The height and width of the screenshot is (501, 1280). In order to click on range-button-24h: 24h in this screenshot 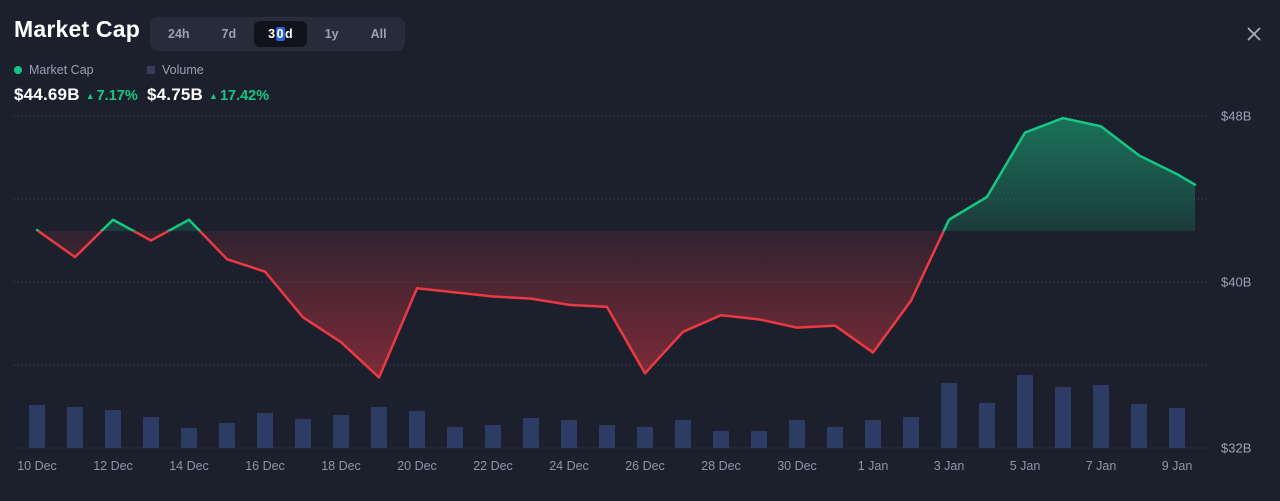, I will do `click(179, 34)`.